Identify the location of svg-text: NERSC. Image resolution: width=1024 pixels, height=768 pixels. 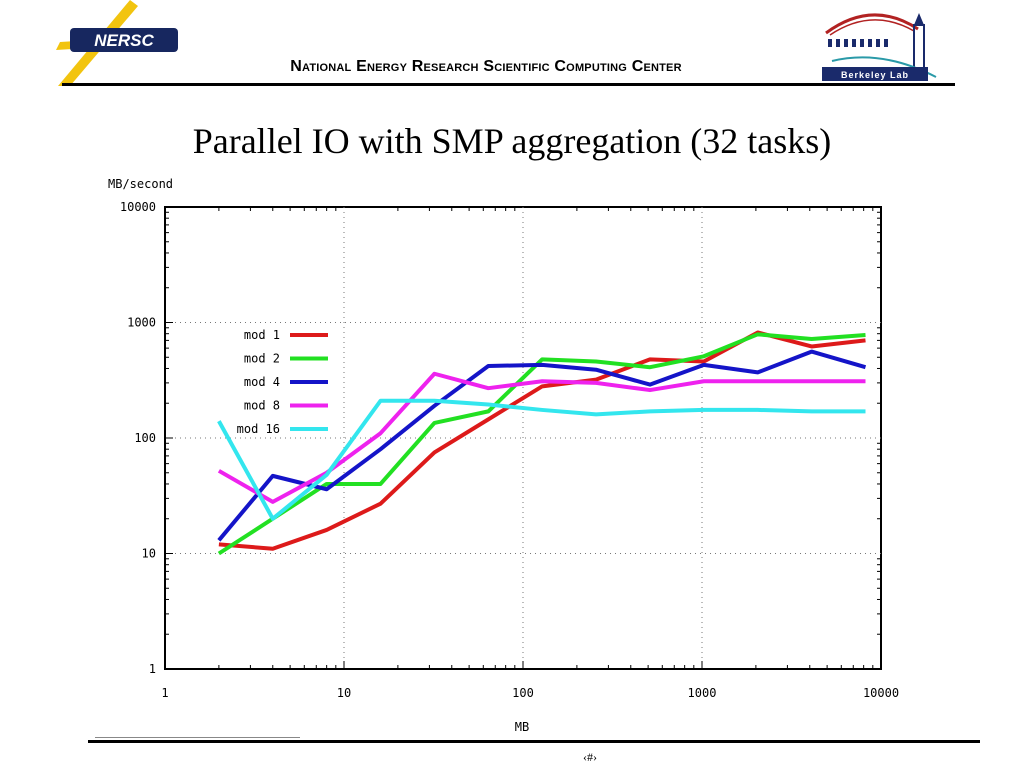
(124, 40).